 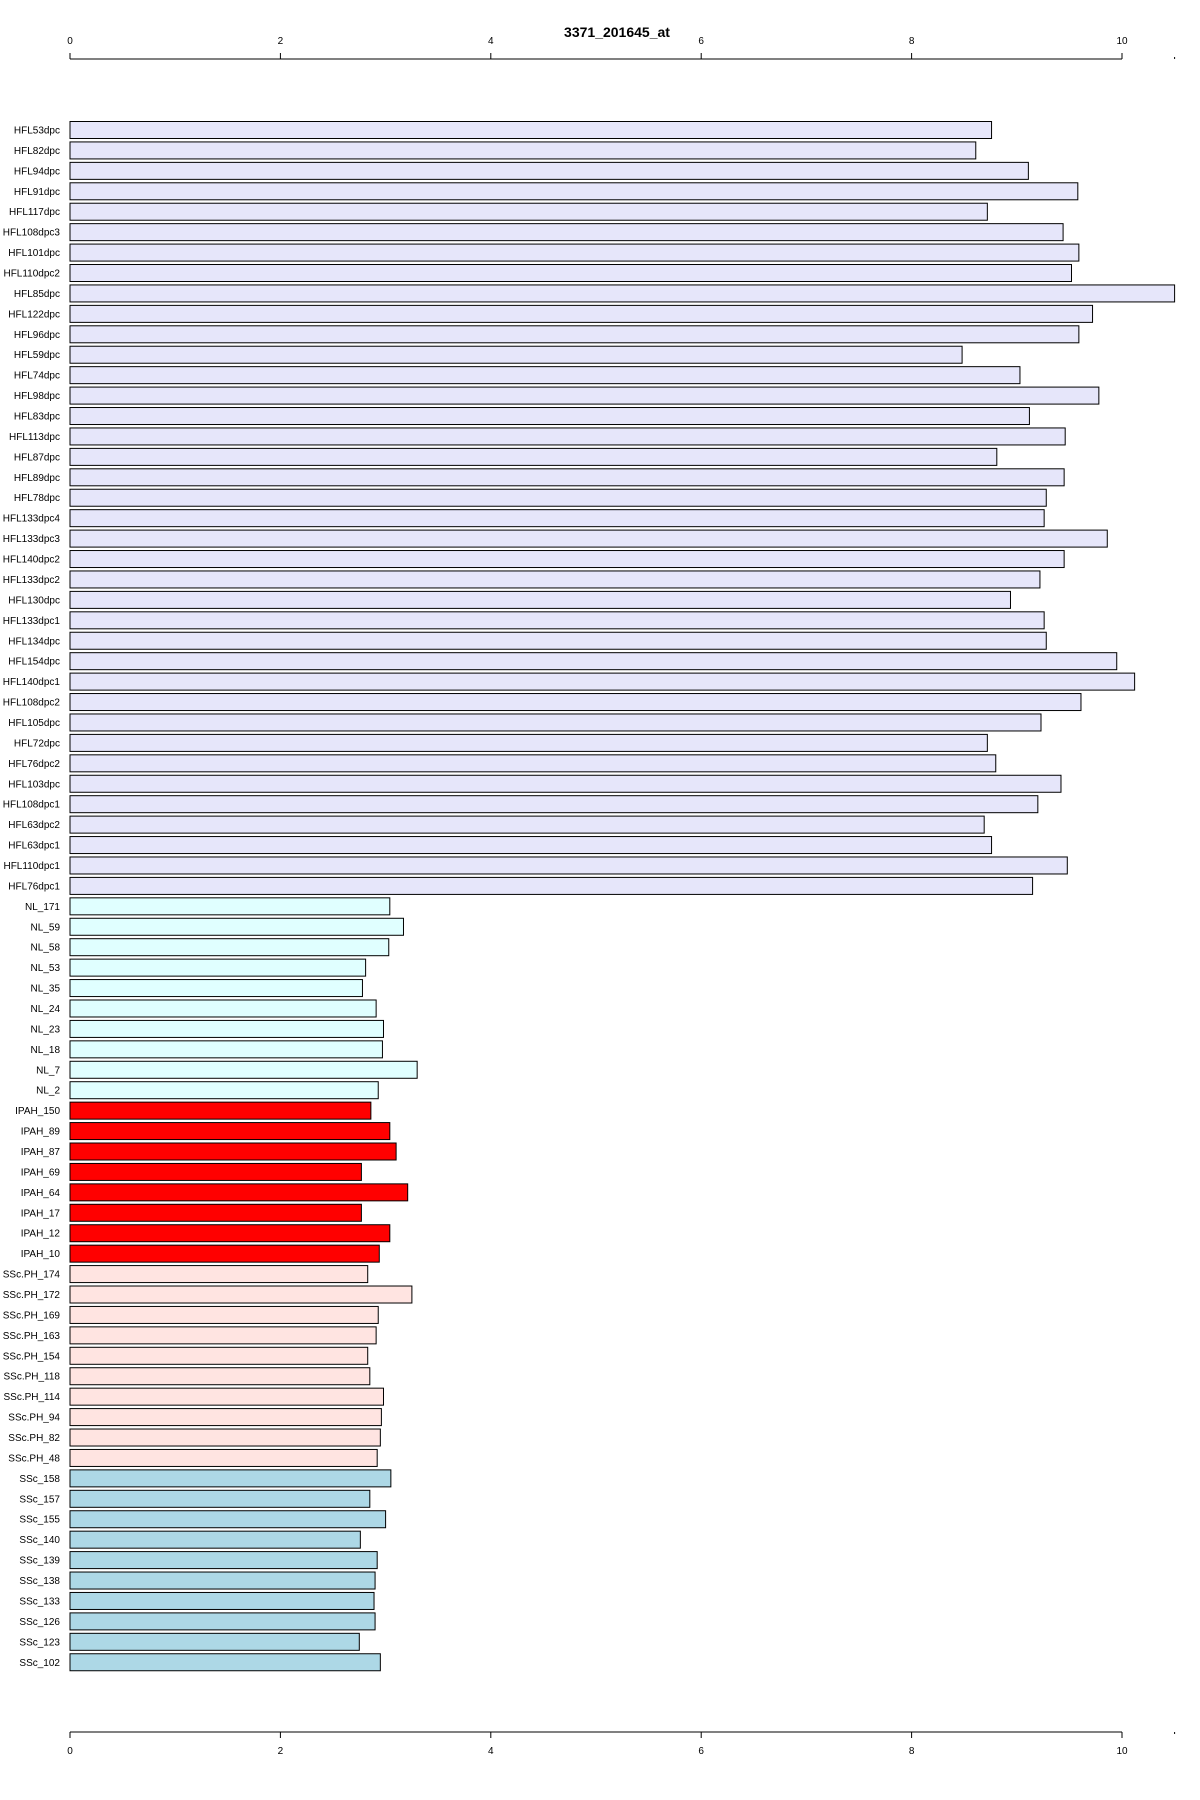 I want to click on bar-HFL122dpc, so click(x=581, y=313).